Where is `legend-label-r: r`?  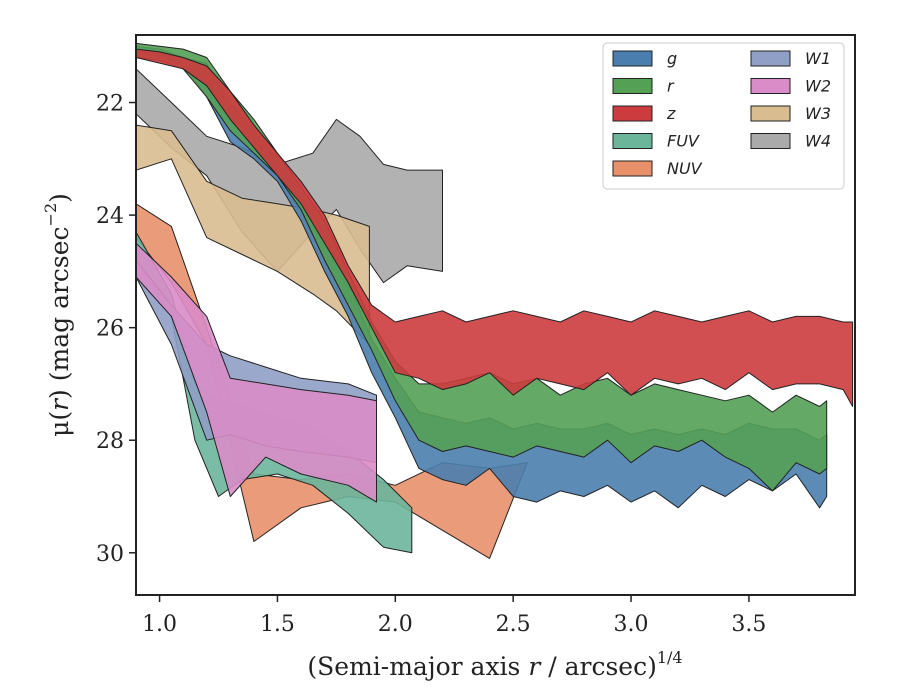 legend-label-r: r is located at coordinates (671, 86).